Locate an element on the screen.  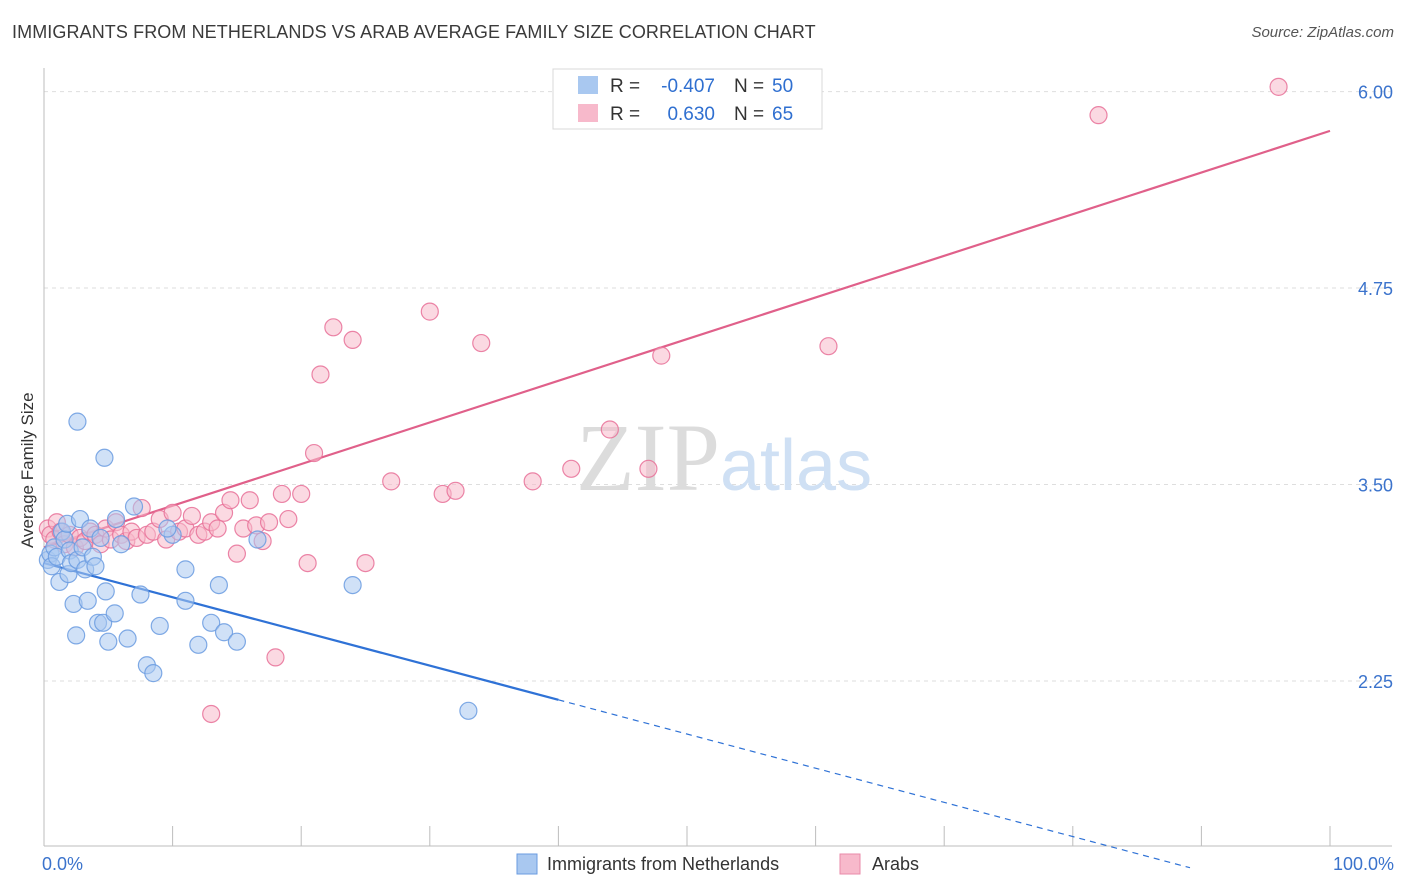
y-tick-labels: 2.25 3.50 4.75 6.00 is located at coordinates (1375, 387).